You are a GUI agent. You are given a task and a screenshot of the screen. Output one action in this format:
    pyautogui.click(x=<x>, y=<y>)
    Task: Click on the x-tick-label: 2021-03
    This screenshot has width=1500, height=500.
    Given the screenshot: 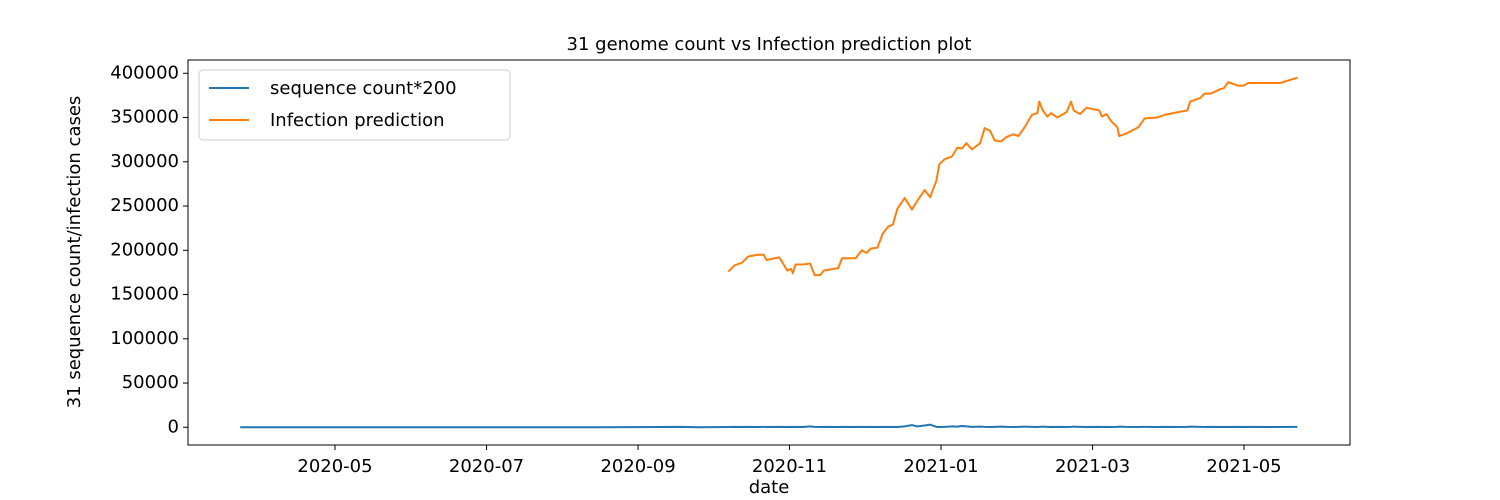 What is the action you would take?
    pyautogui.click(x=1092, y=466)
    